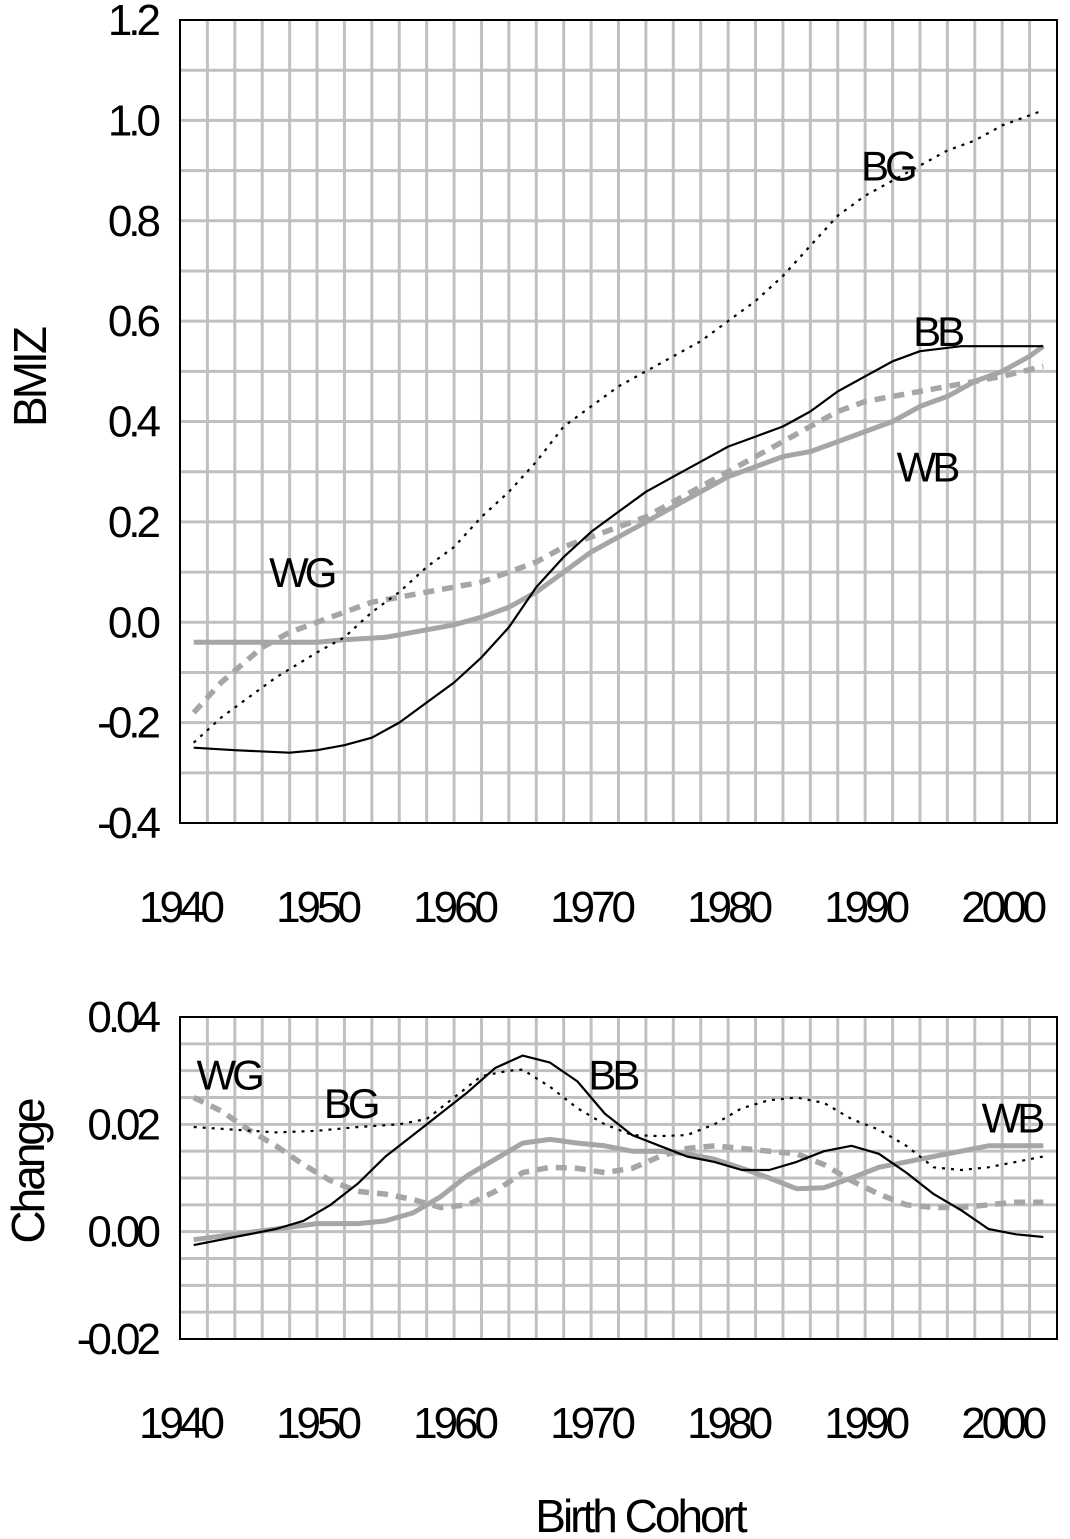 The width and height of the screenshot is (1070, 1539). I want to click on change-x-axis-label: Birth Cohort, so click(641, 1514).